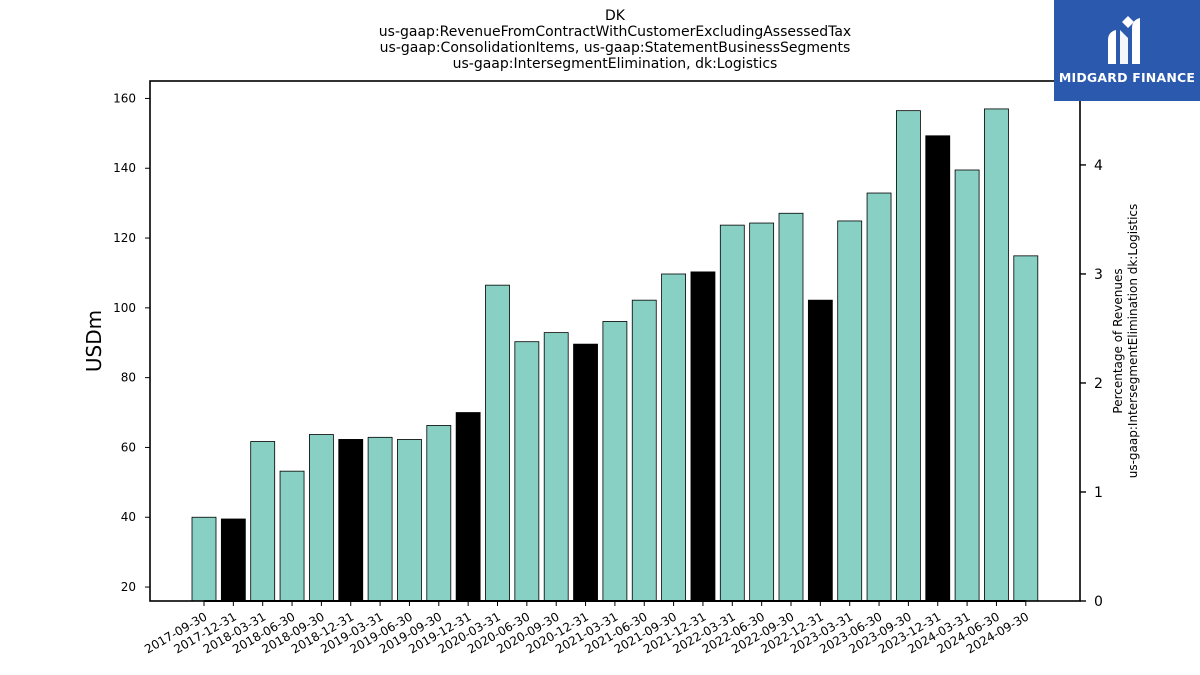 This screenshot has height=675, width=1200. I want to click on brand-logo: MIDGARD FINANCE, so click(1127, 50).